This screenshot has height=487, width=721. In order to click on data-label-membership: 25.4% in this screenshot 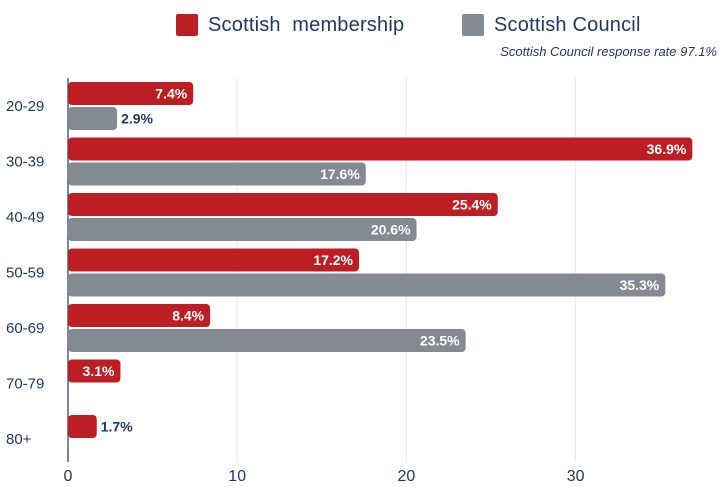, I will do `click(472, 205)`.